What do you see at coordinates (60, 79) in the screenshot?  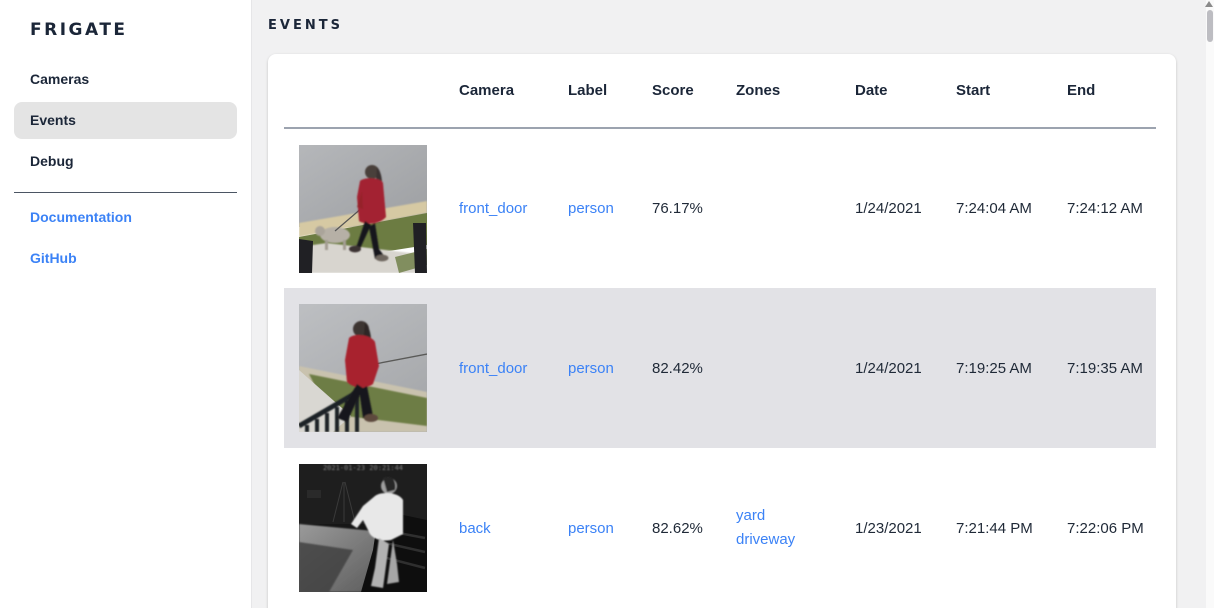 I see `sidebar-item-cameras: Cameras` at bounding box center [60, 79].